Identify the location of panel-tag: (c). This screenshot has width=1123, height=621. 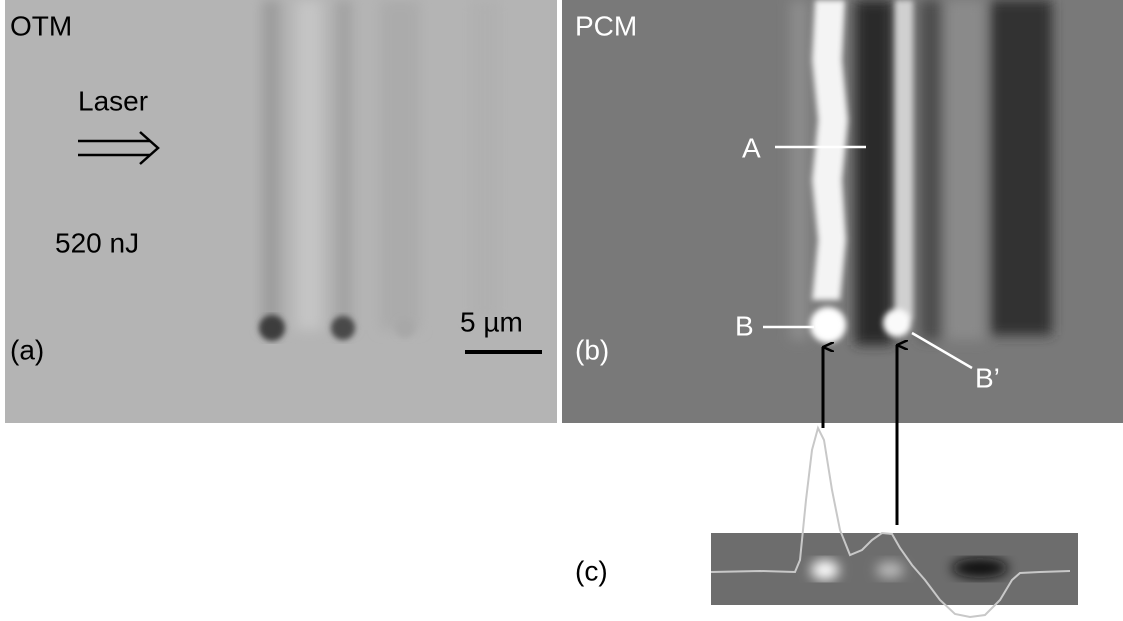
(591, 570).